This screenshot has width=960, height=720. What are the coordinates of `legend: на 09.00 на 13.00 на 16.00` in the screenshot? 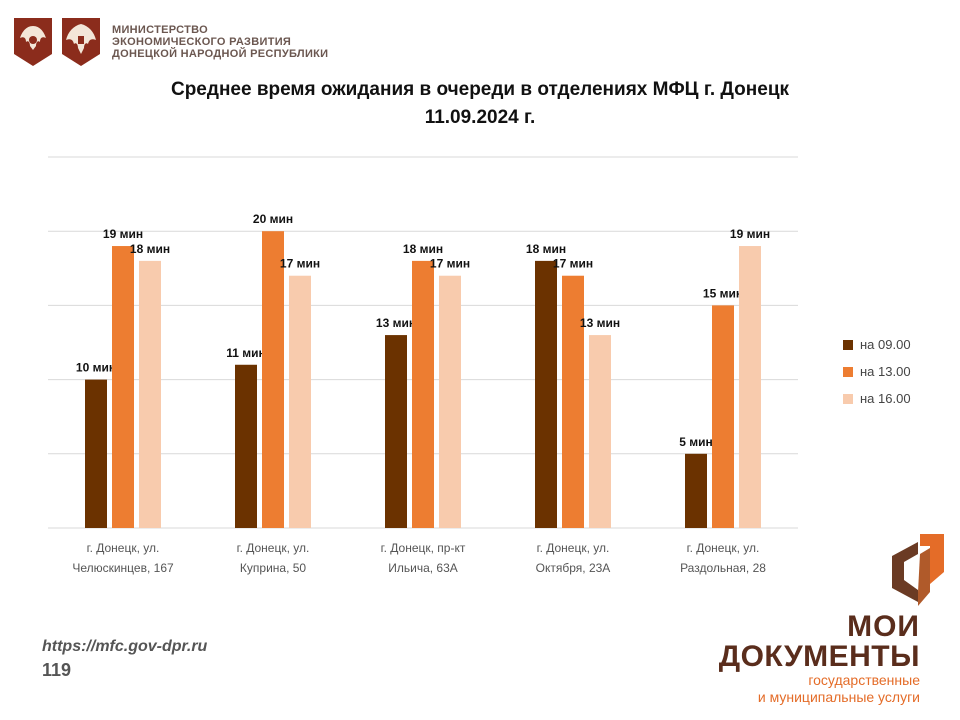 It's located at (877, 371).